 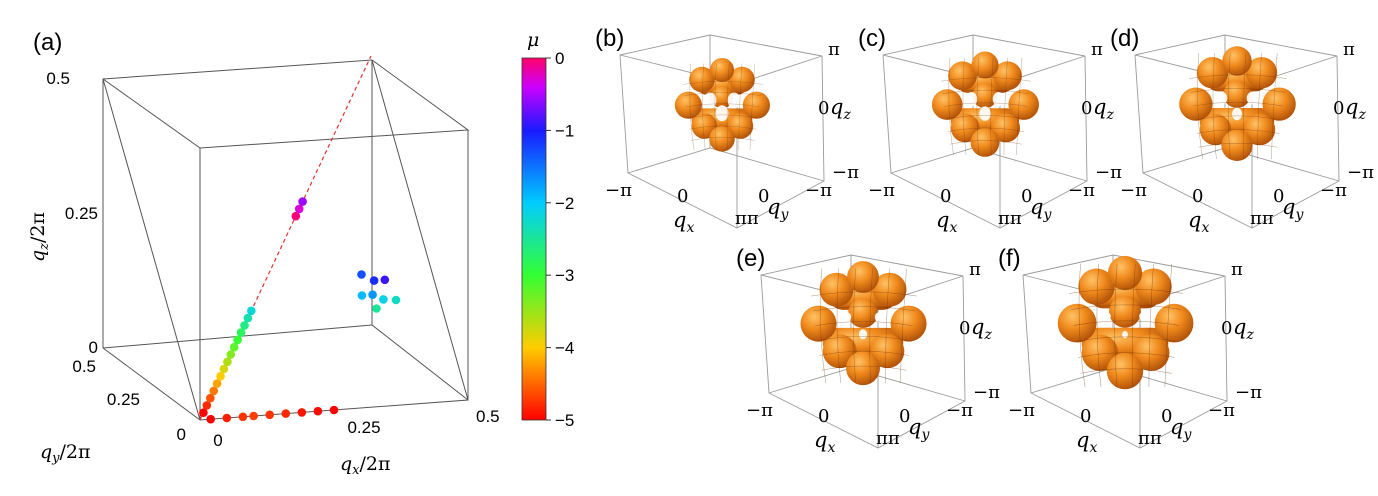 What do you see at coordinates (564, 275) in the screenshot?
I see `colorbar-tick-label: −3` at bounding box center [564, 275].